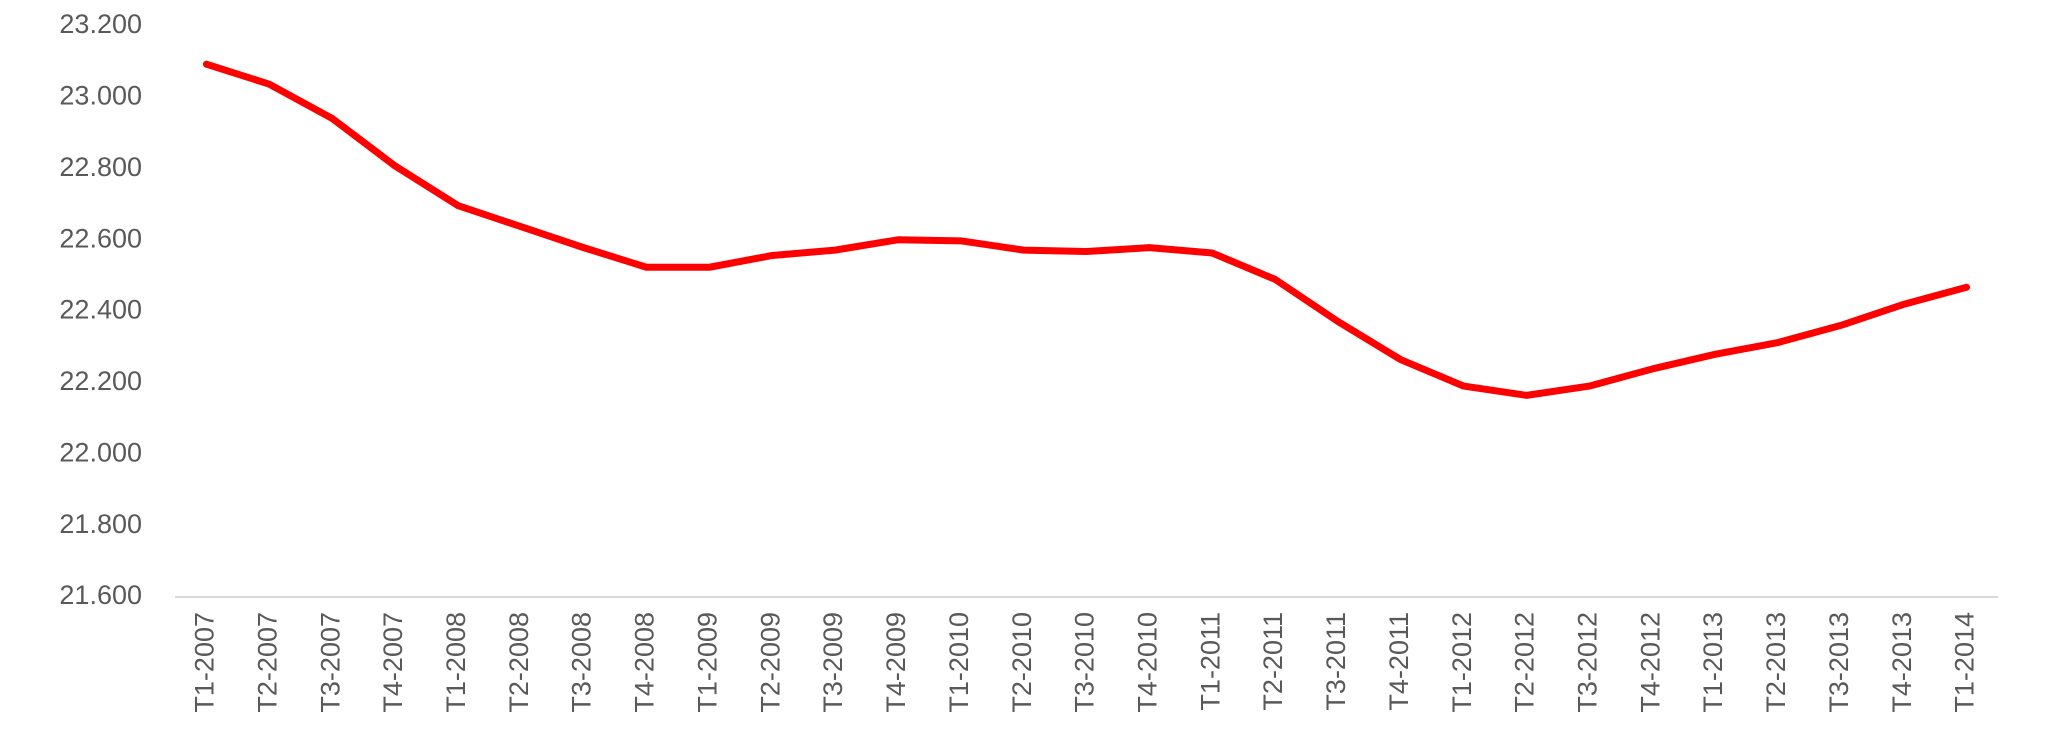  I want to click on x-tick-label: T4-2010, so click(1147, 662).